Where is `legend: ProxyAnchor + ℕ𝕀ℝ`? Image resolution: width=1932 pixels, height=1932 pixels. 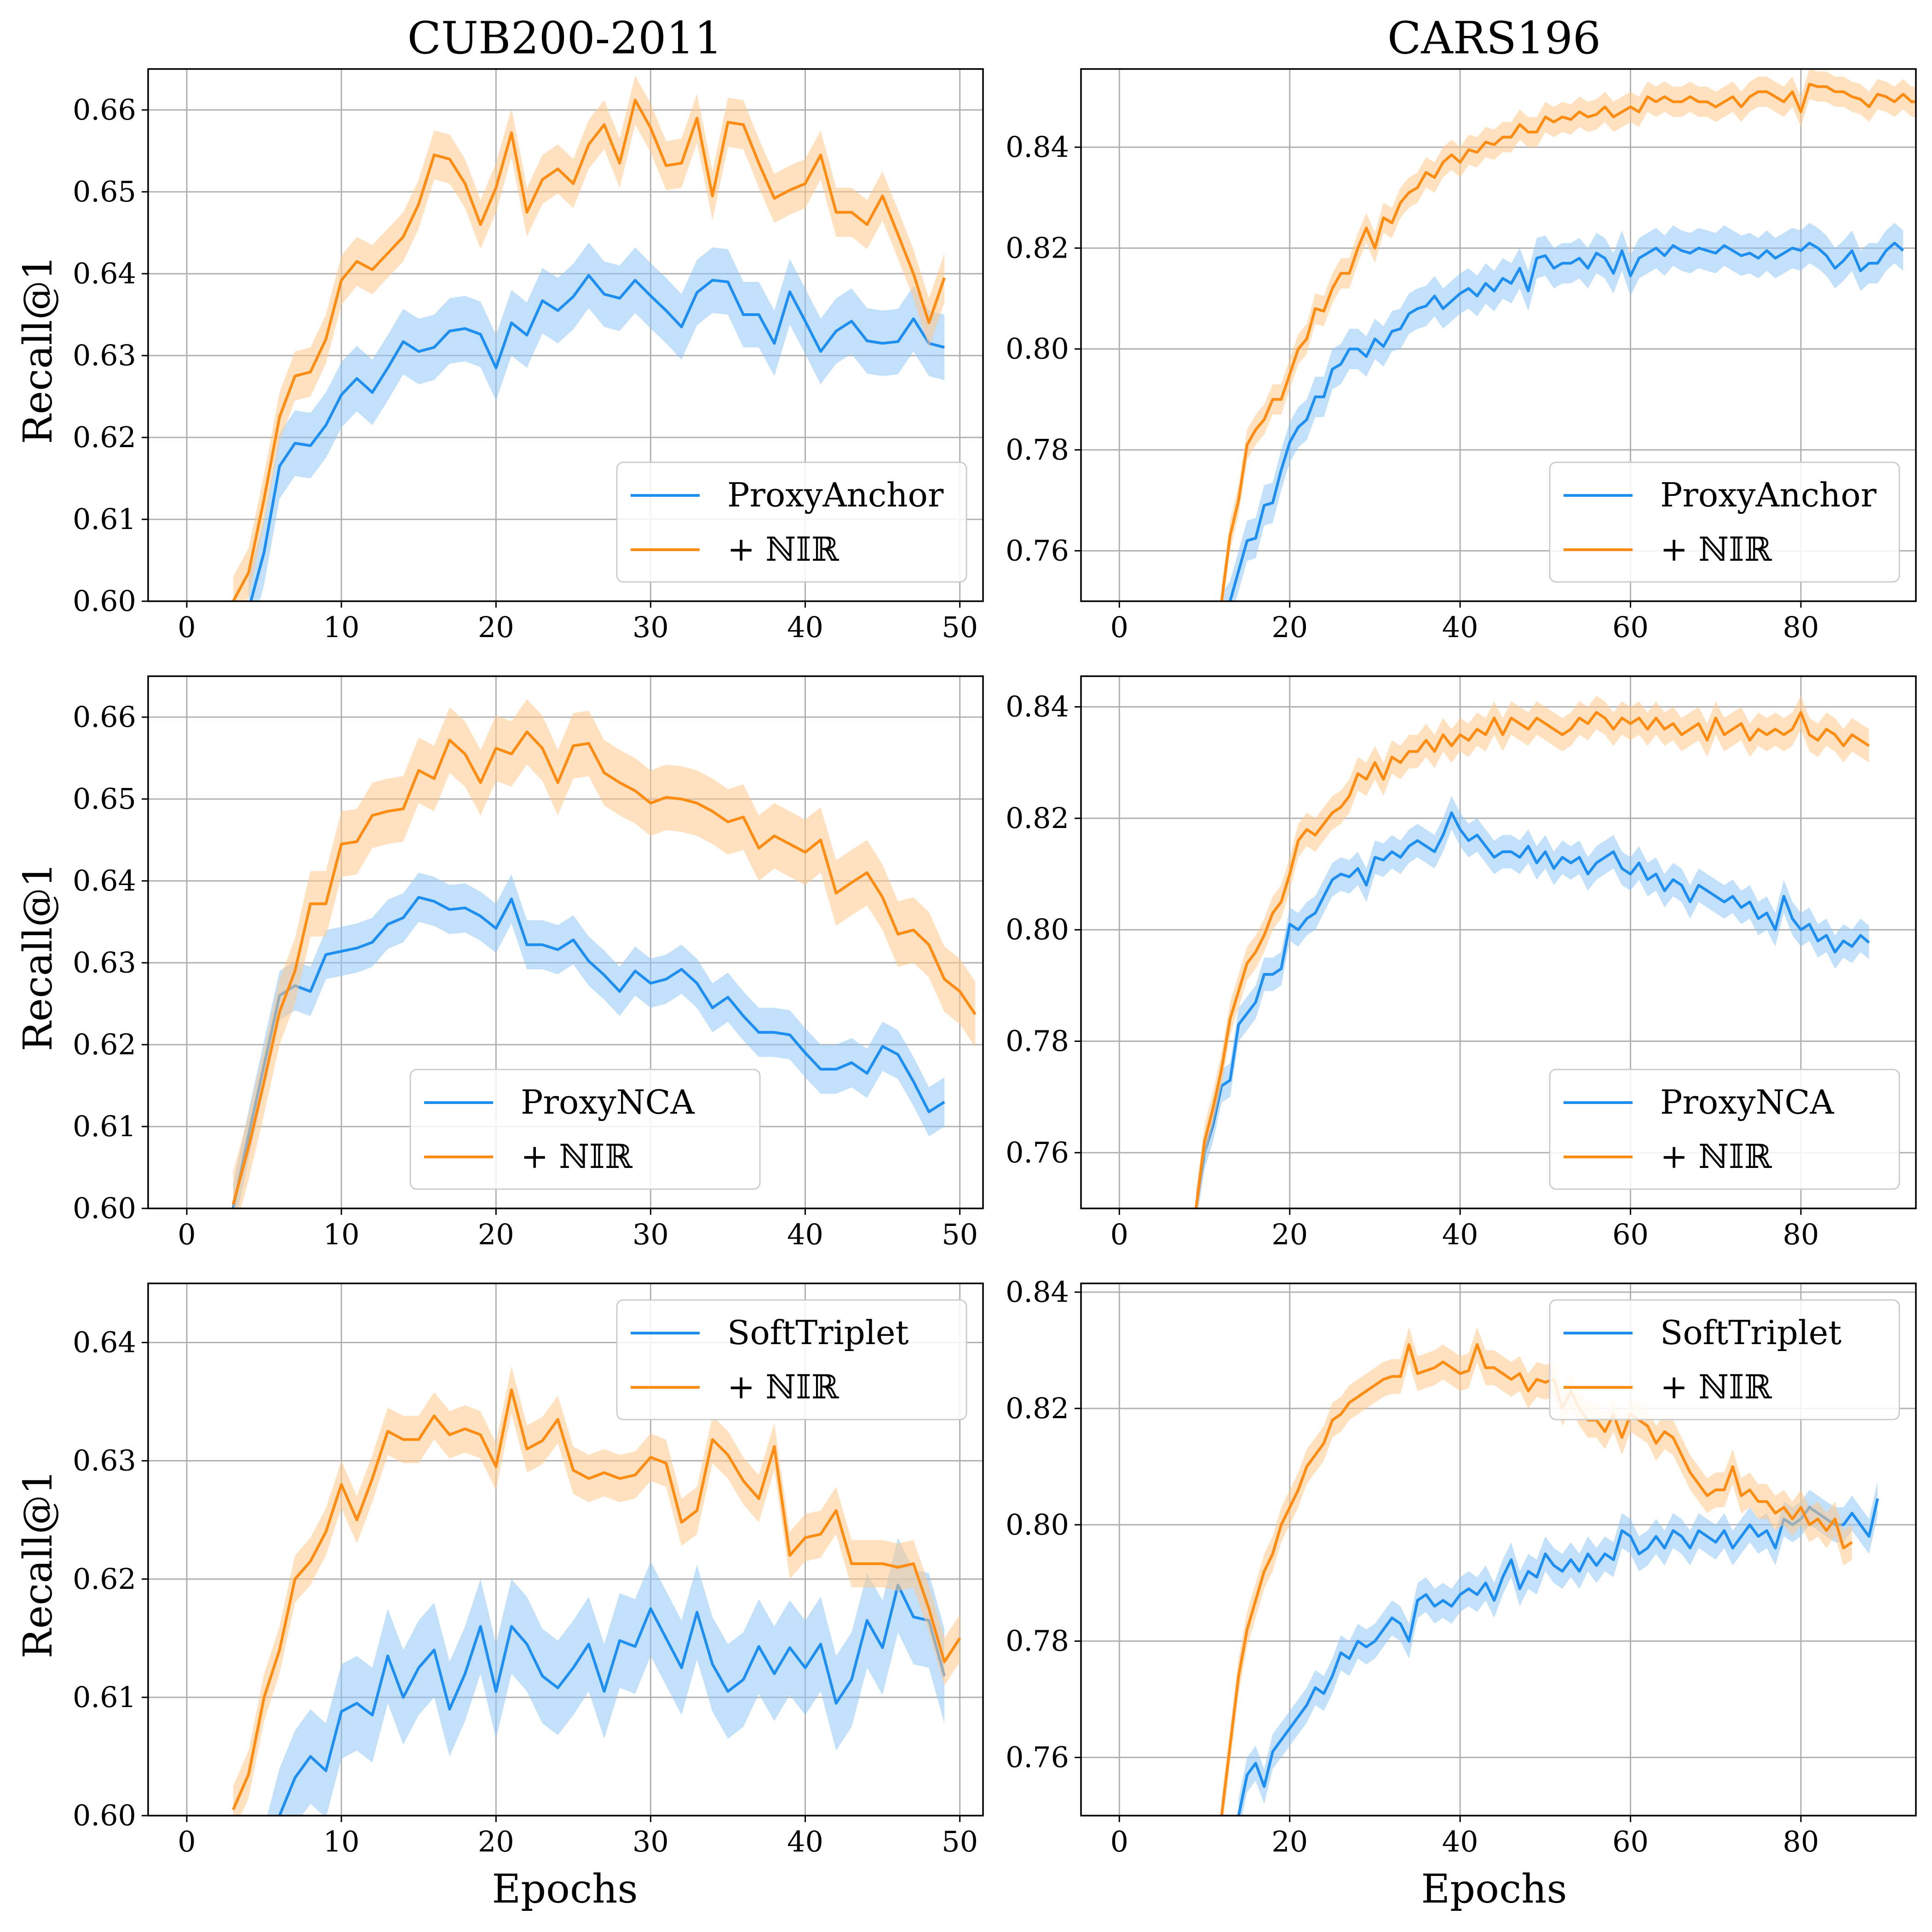
legend: ProxyAnchor + ℕ𝕀ℝ is located at coordinates (1724, 522).